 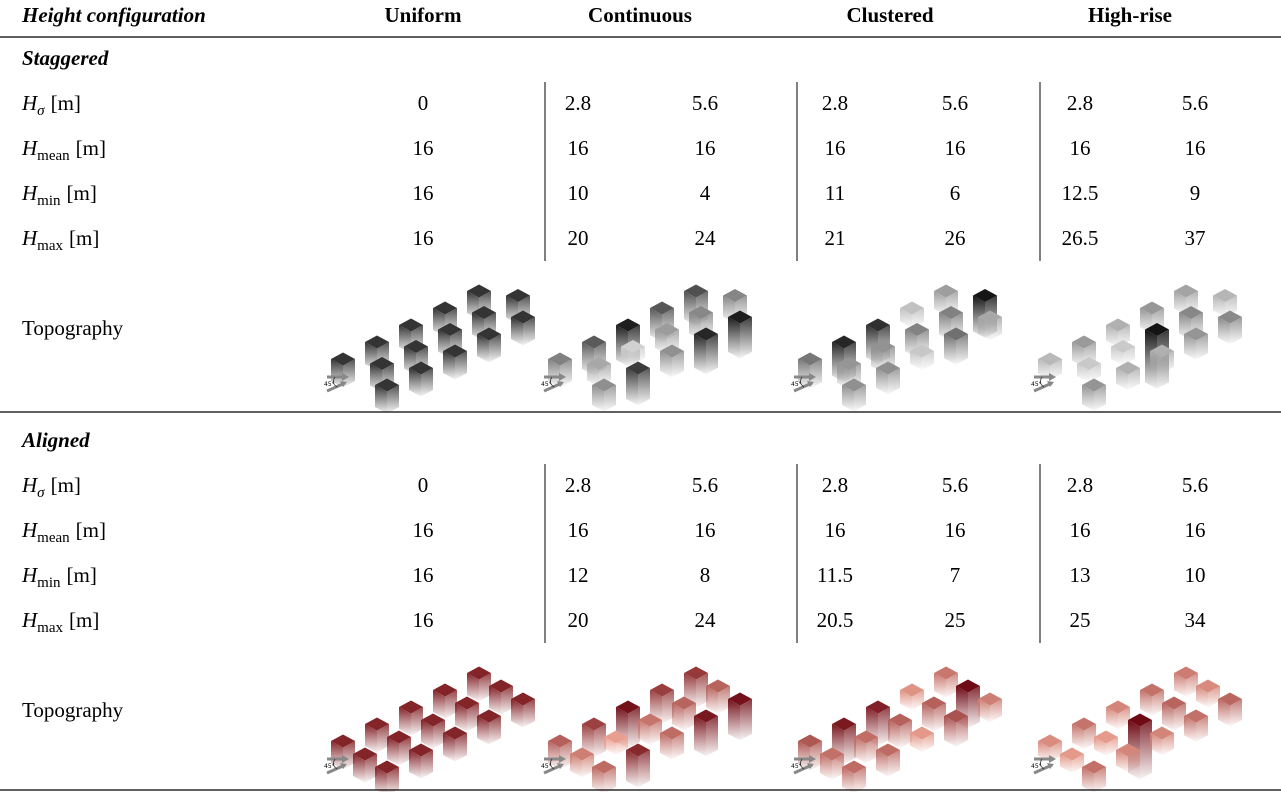 What do you see at coordinates (423, 15) in the screenshot?
I see `column-header: Uniform` at bounding box center [423, 15].